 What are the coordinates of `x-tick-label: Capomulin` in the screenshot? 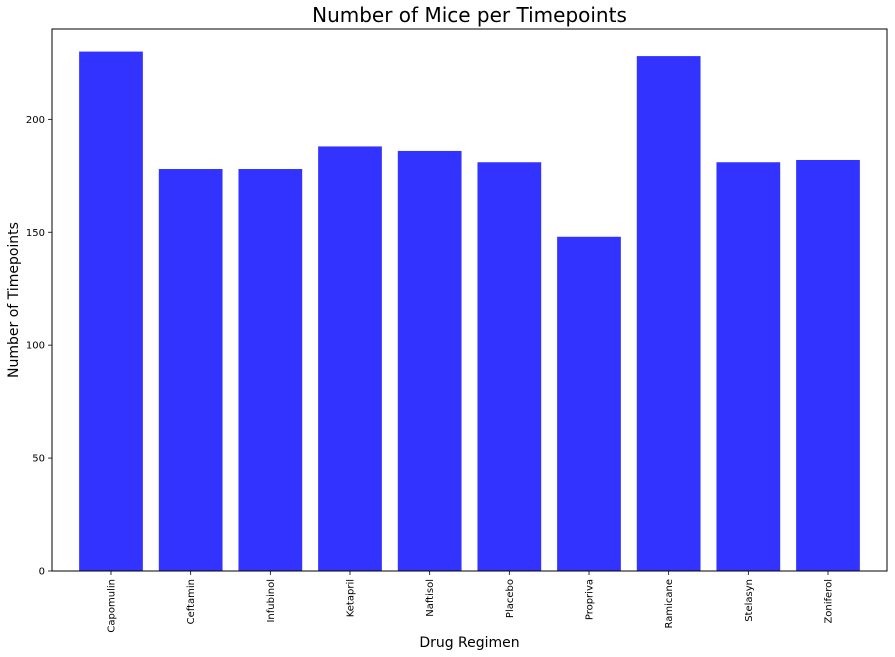 It's located at (112, 606).